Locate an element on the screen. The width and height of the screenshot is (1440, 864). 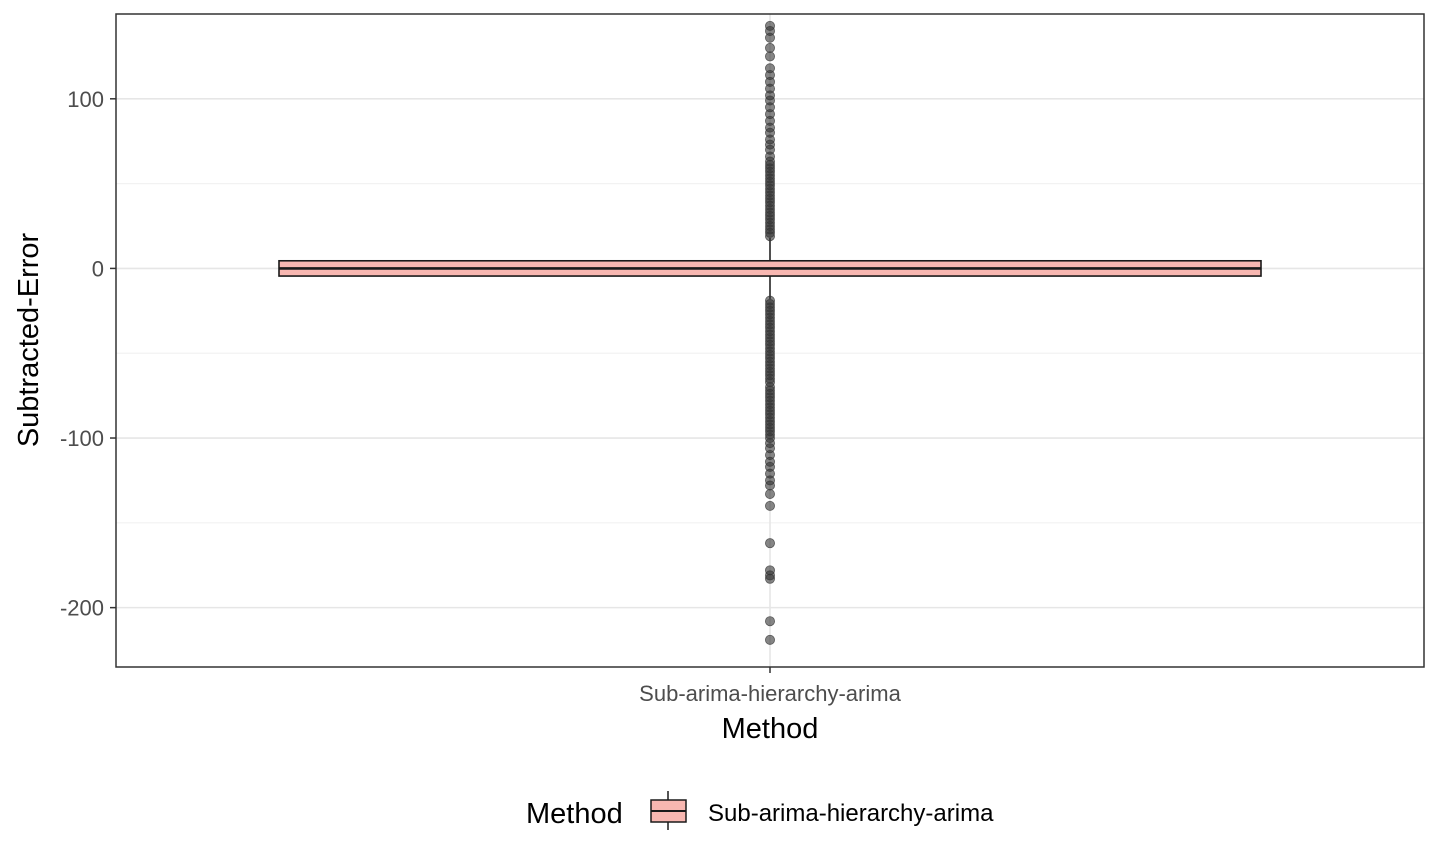
y-tick-label: -100 is located at coordinates (82, 438).